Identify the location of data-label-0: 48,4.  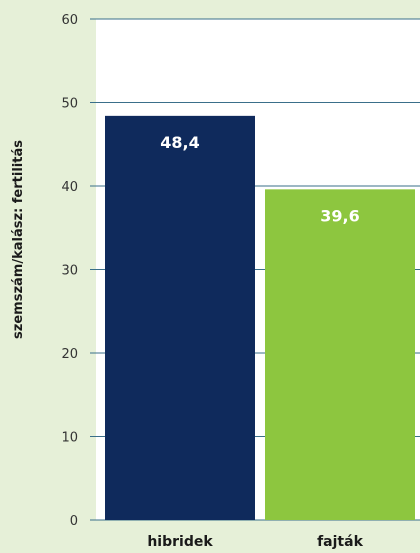
(179, 142).